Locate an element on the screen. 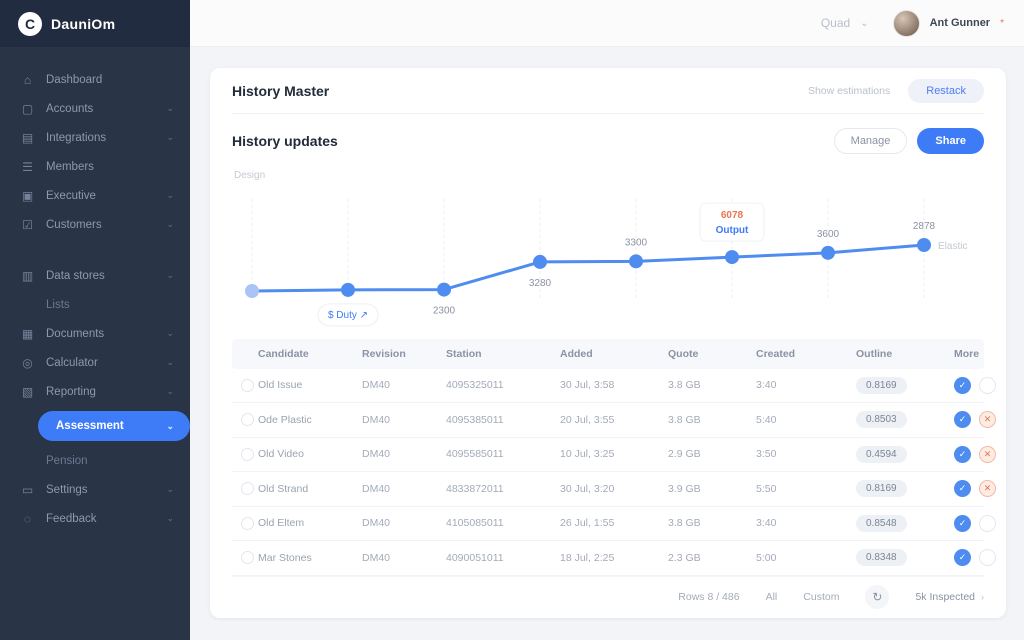  cell-station: 4095325011 is located at coordinates (475, 385).